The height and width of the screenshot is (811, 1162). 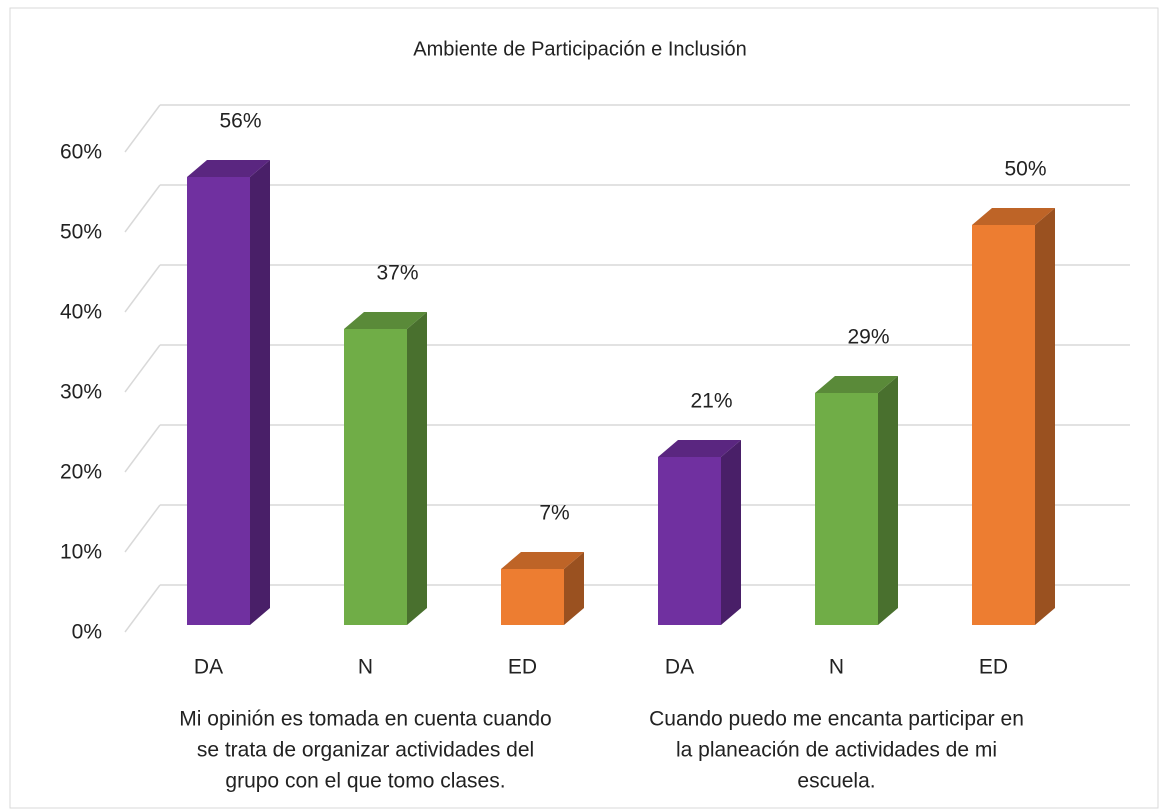 What do you see at coordinates (81, 472) in the screenshot?
I see `y-tick-label: 20%` at bounding box center [81, 472].